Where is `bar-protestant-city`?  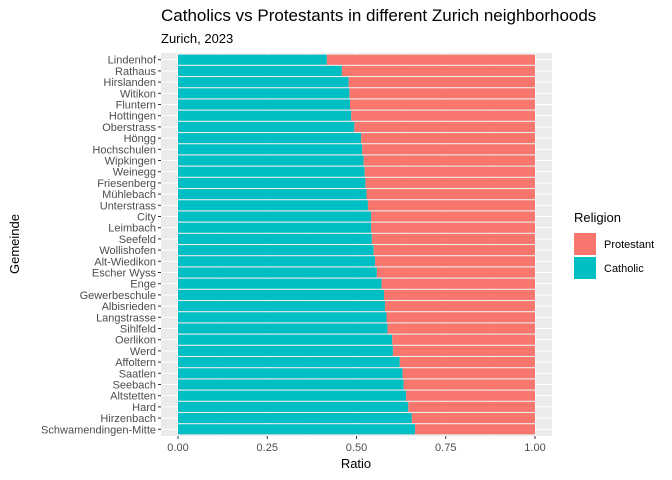 bar-protestant-city is located at coordinates (453, 216).